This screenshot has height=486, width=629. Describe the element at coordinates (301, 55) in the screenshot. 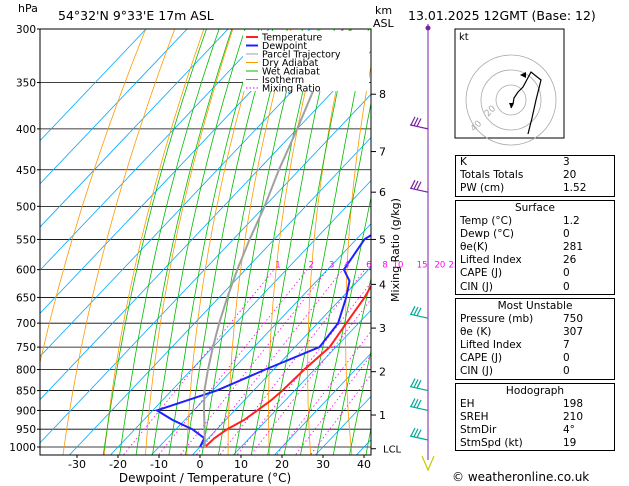

I see `legend-entry: Parcel Trajectory` at that location.